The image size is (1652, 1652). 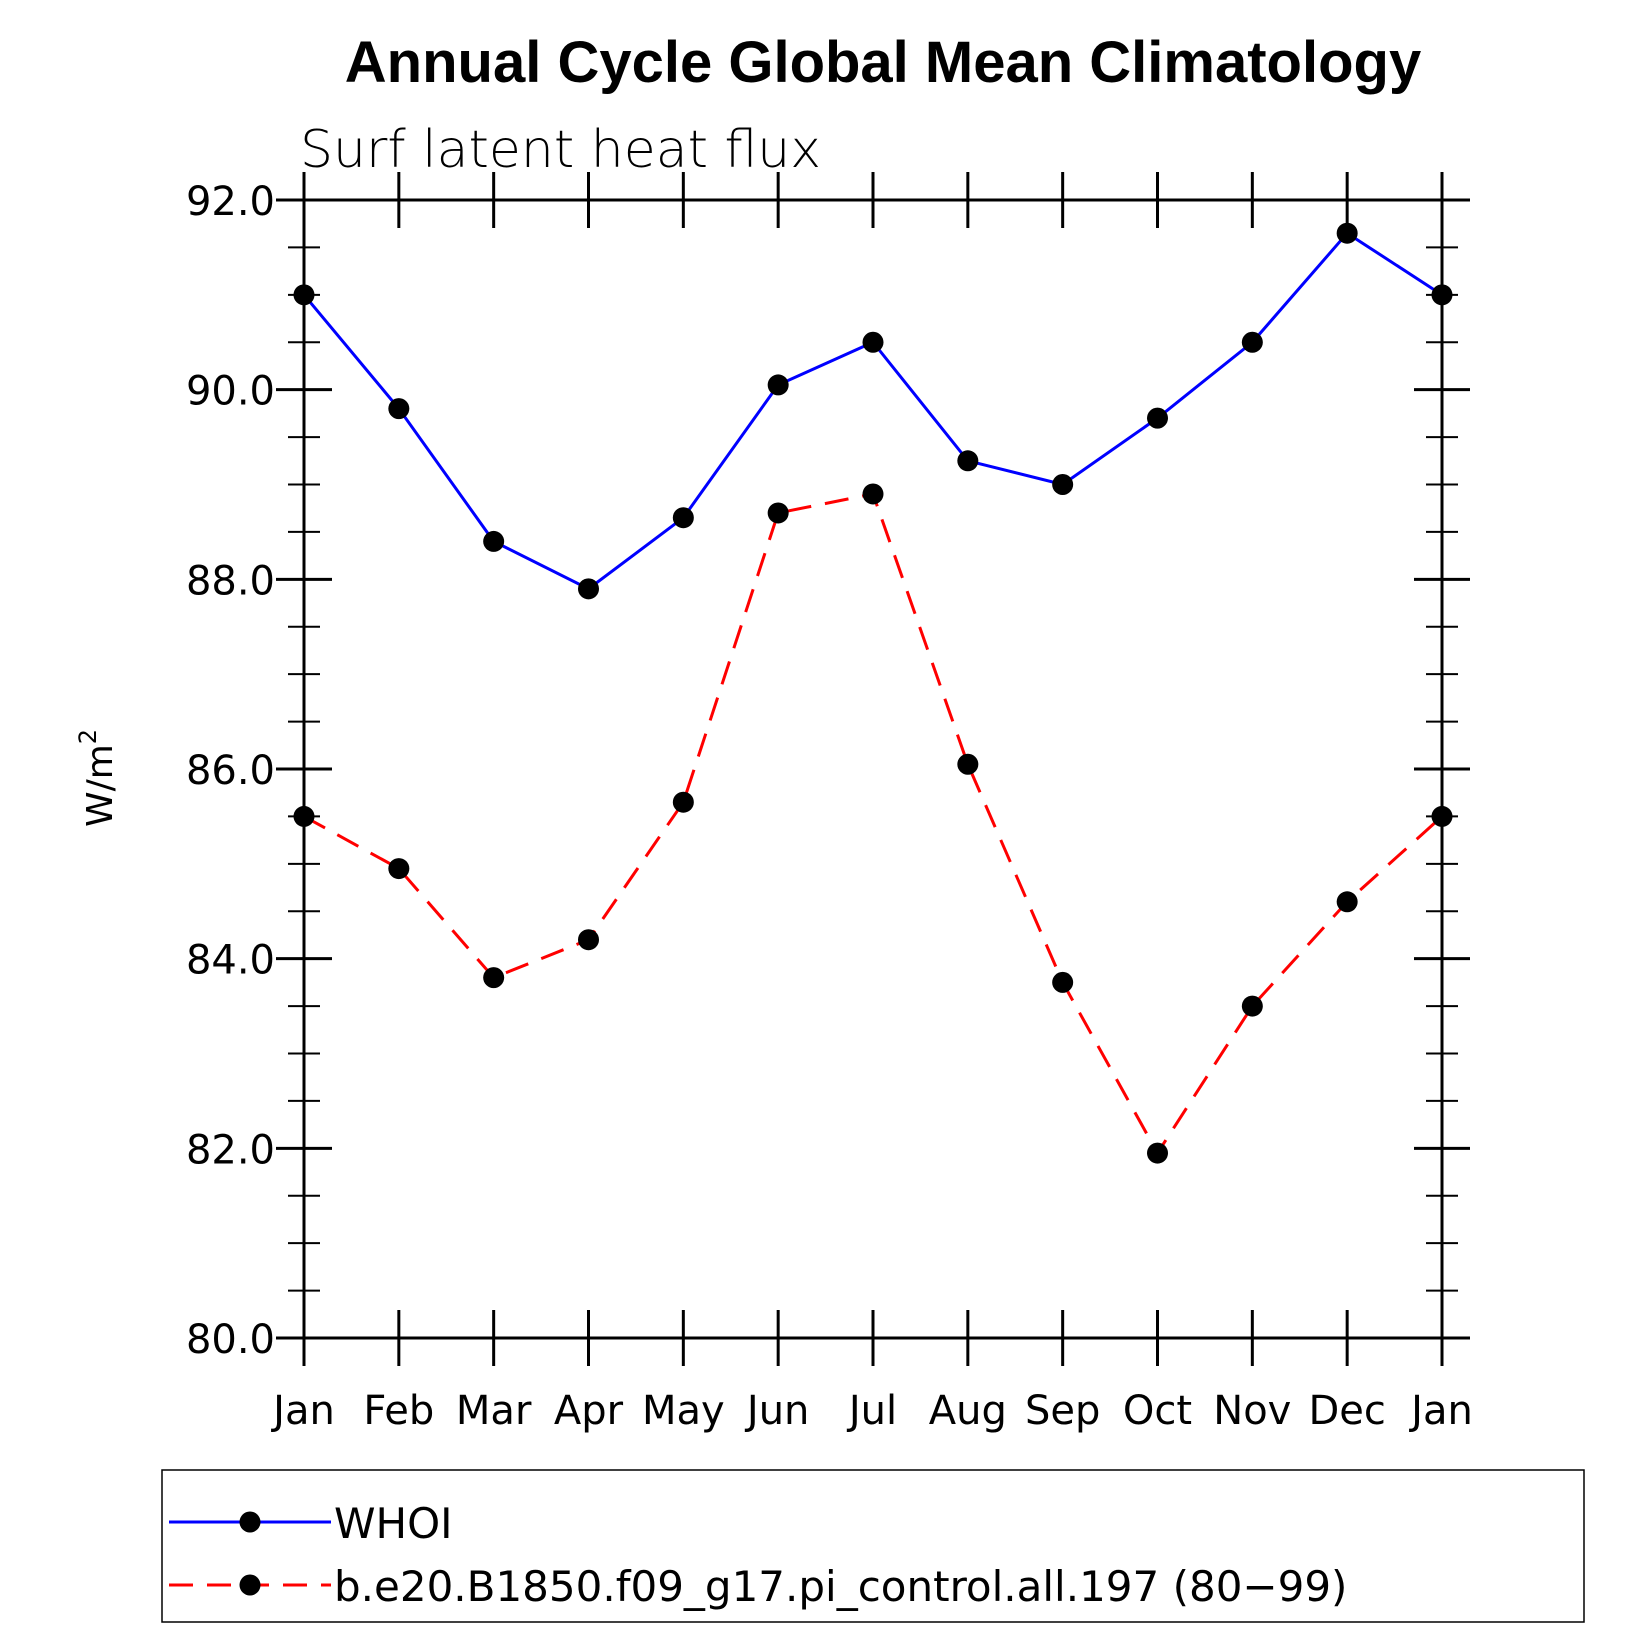 What do you see at coordinates (494, 1411) in the screenshot?
I see `x-tick-label: Mar` at bounding box center [494, 1411].